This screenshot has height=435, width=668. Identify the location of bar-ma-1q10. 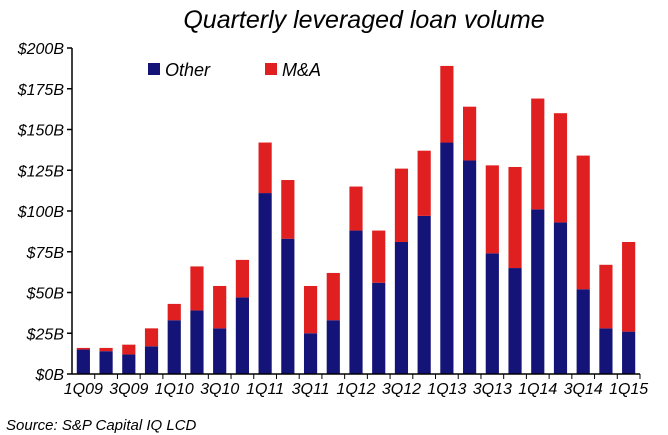
(174, 312).